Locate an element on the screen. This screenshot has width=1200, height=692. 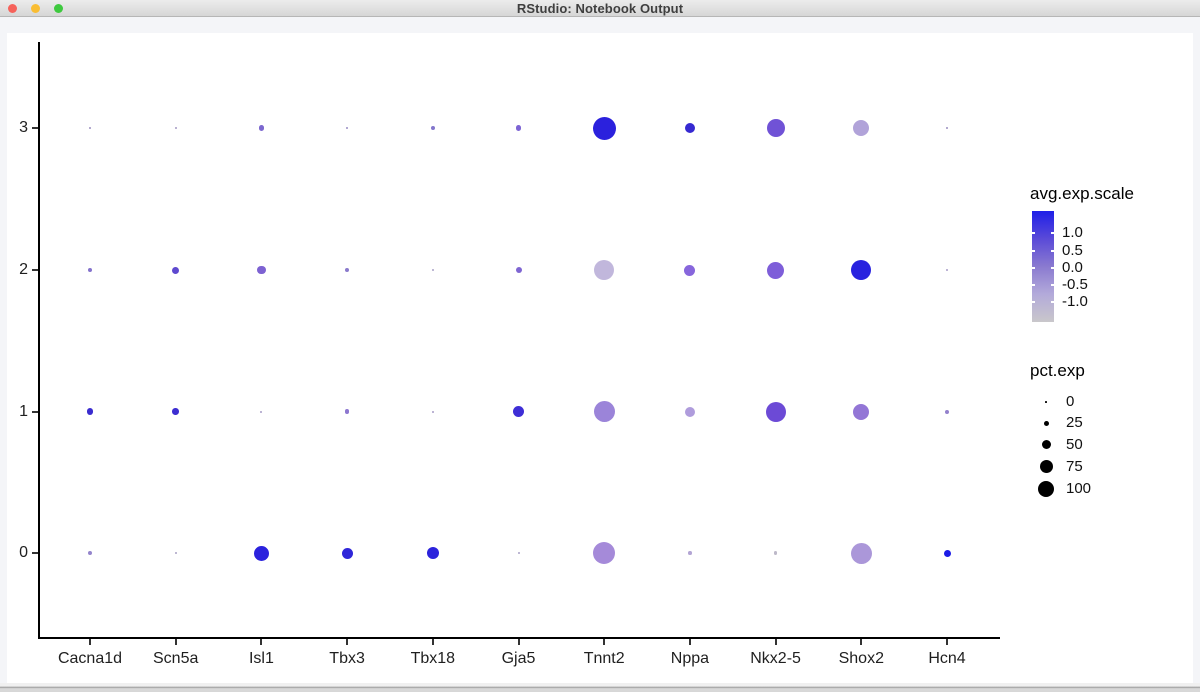
window-bottom-edge is located at coordinates (600, 687).